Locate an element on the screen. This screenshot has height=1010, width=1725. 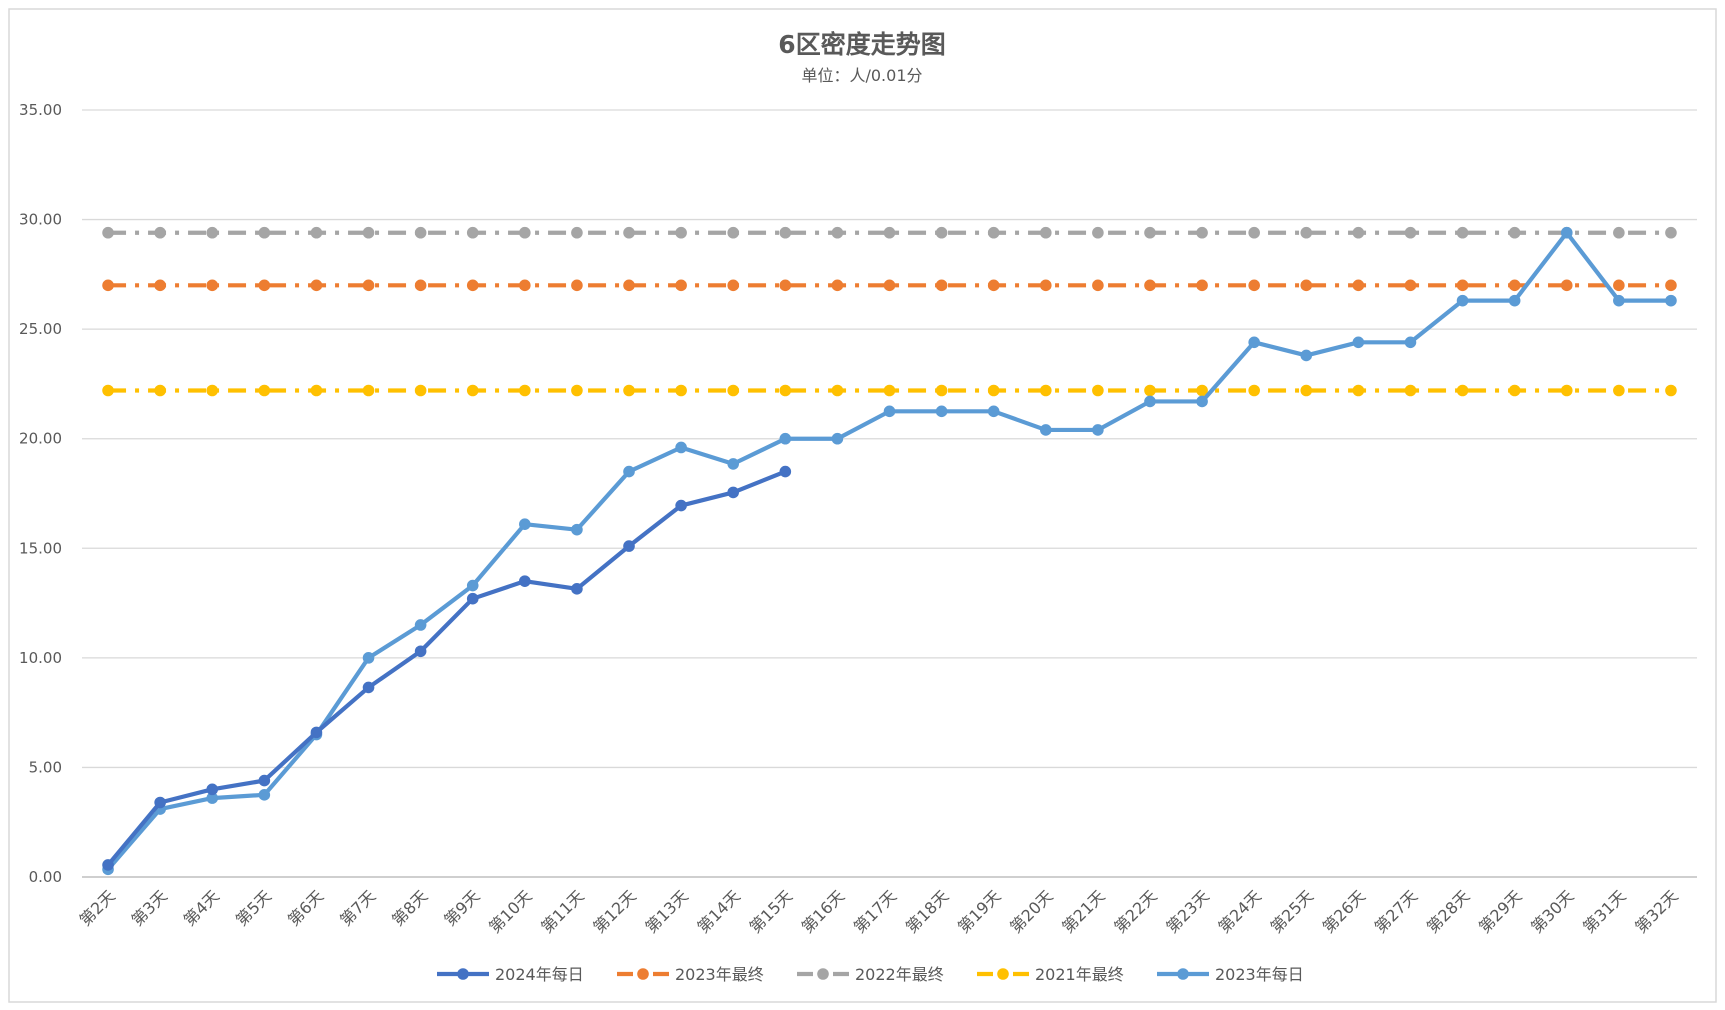
series-2022年最终 is located at coordinates (889, 232).